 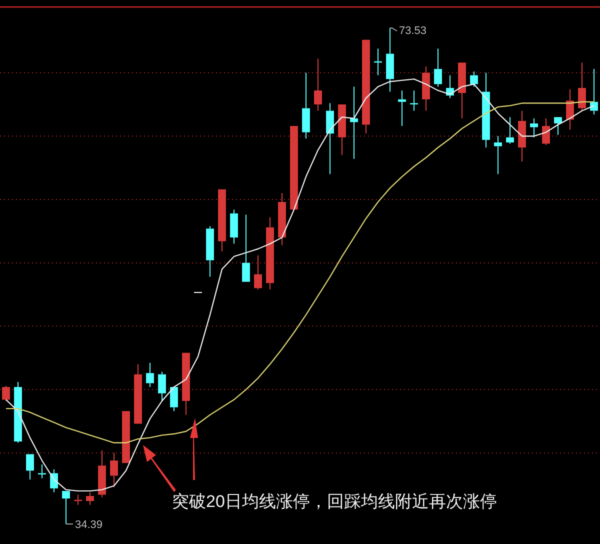 I want to click on leader: 73.53, so click(x=408, y=31).